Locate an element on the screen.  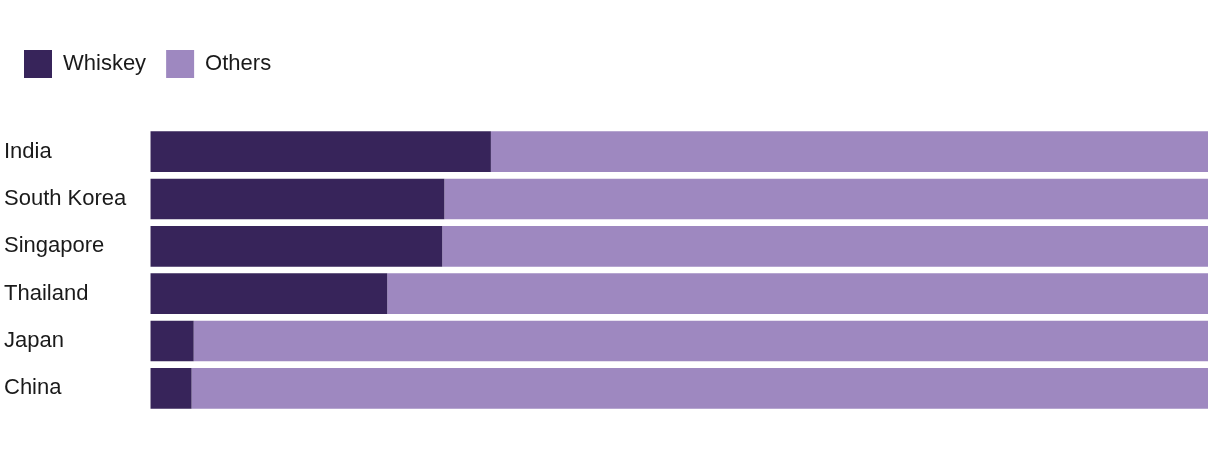
y-tick-label: India is located at coordinates (28, 150).